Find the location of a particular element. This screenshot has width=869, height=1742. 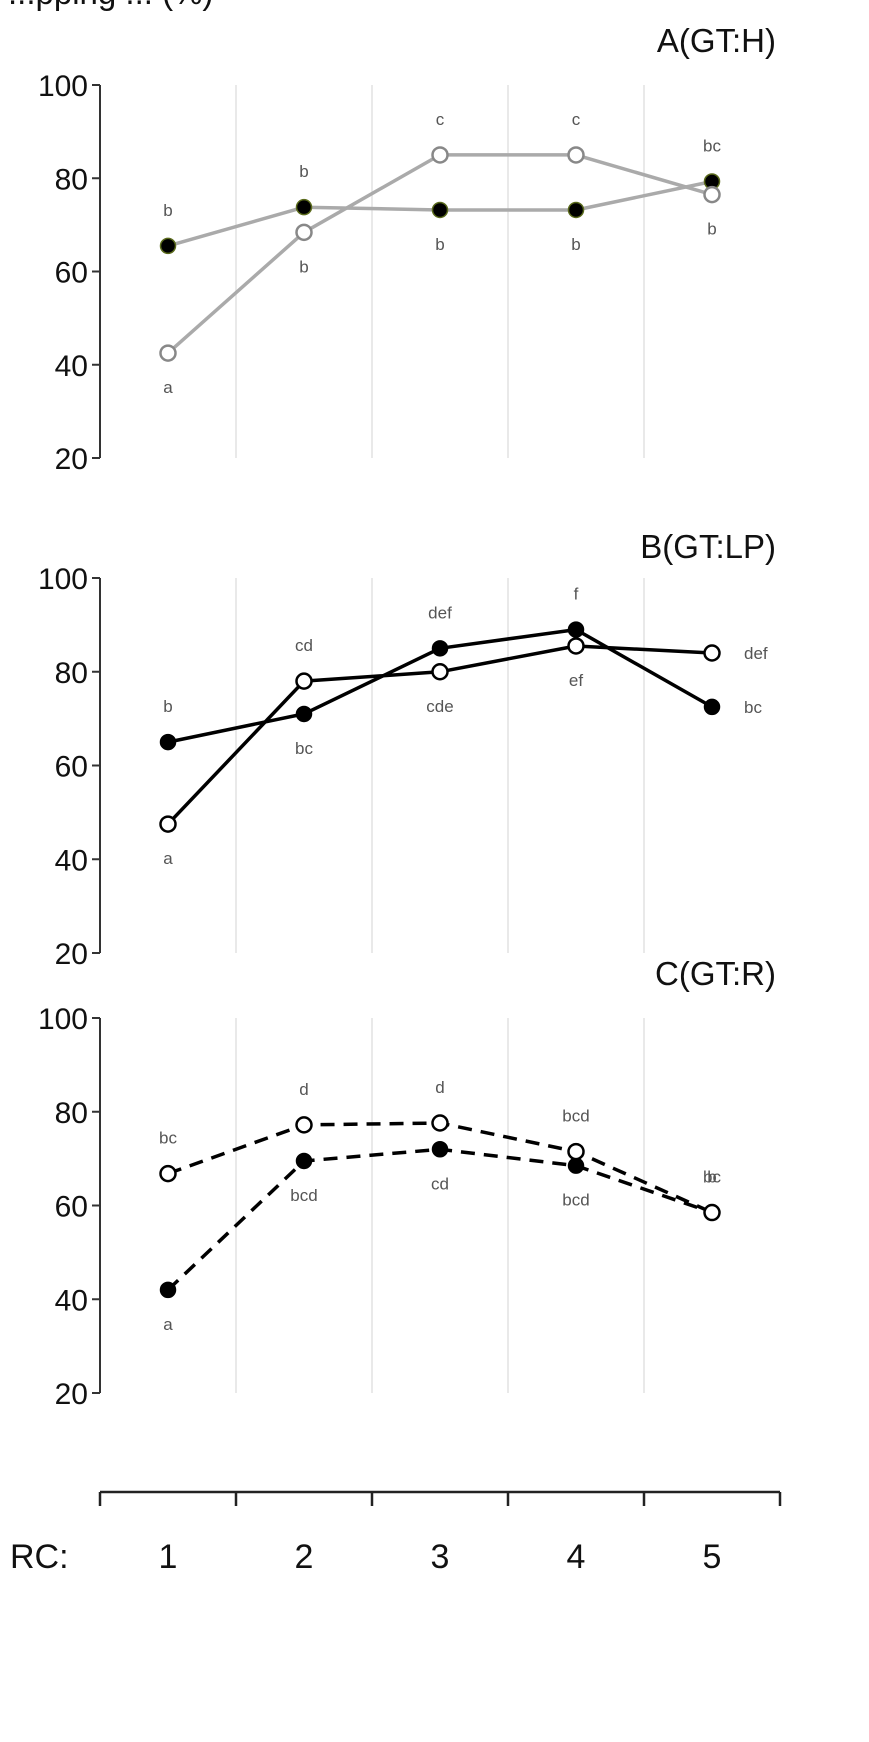

bottom-x-axis: 1 2 3 4 5 RC: is located at coordinates (396, 1533).